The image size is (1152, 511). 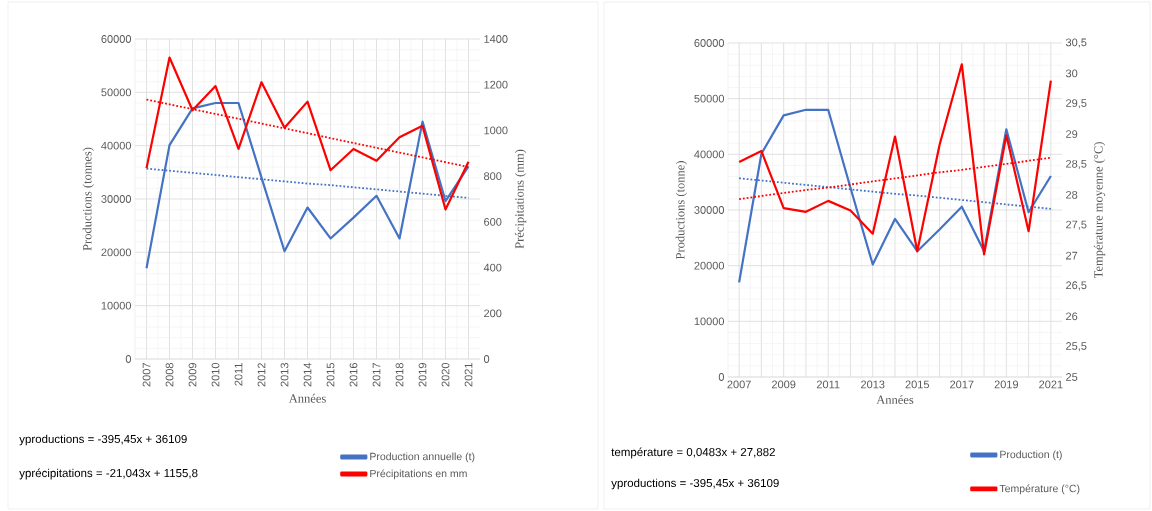 I want to click on y2-tick-label: 1400, so click(x=496, y=39).